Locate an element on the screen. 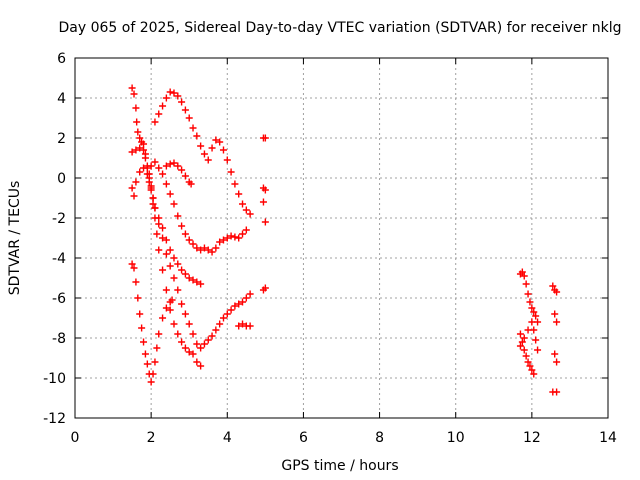  x-tick-label: 4 is located at coordinates (227, 438).